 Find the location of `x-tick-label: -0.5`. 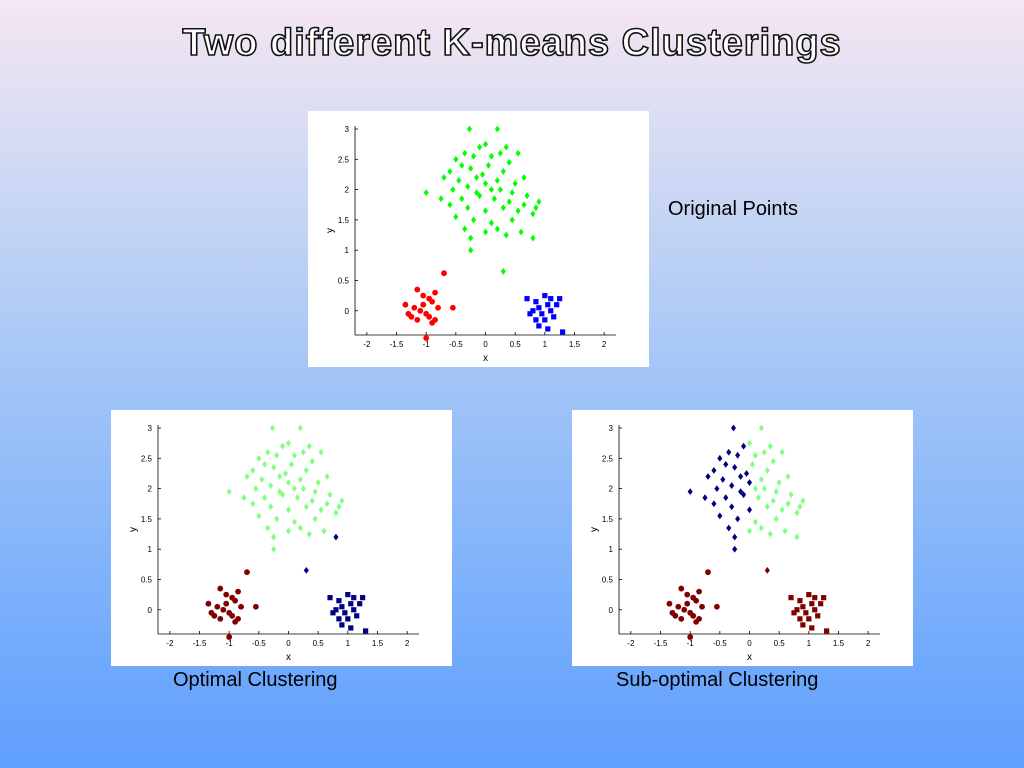

x-tick-label: -0.5 is located at coordinates (456, 344).